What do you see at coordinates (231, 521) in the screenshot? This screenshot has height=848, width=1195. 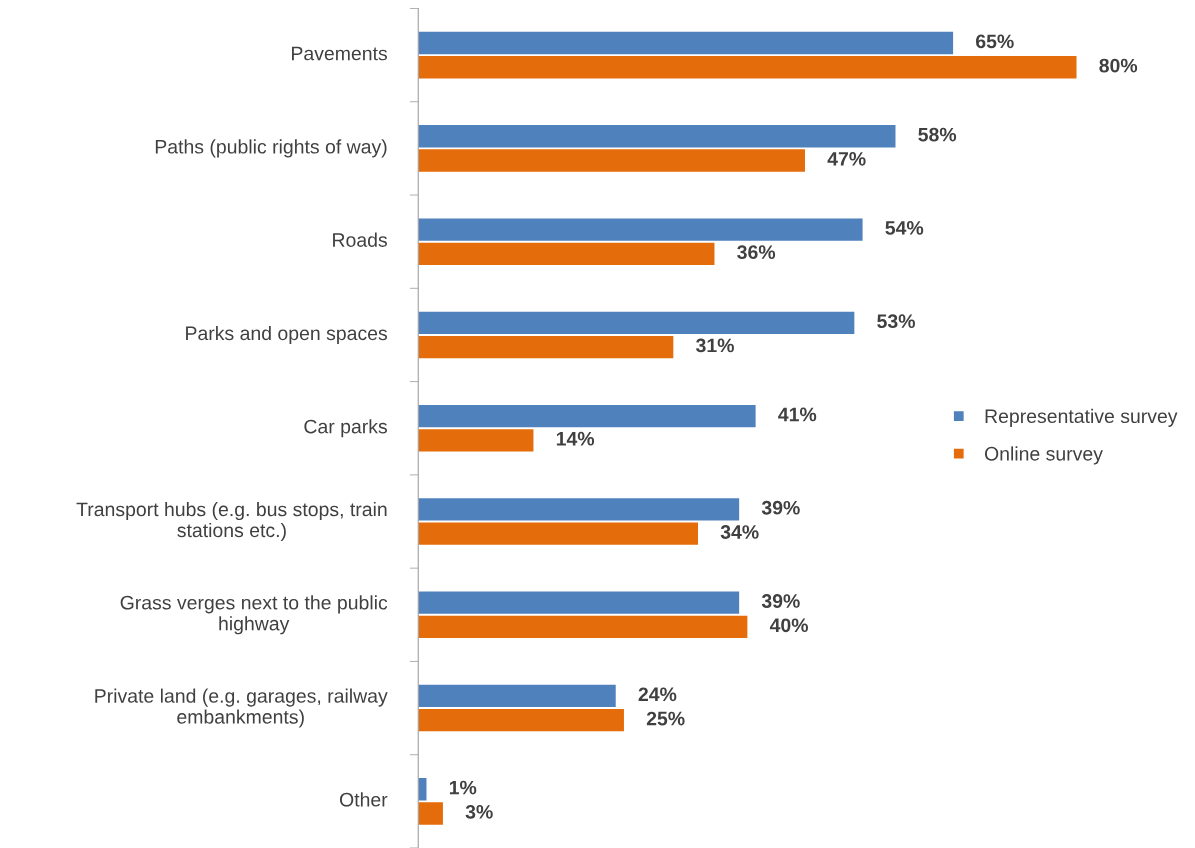 I see `y-tick-label: Transport hubs (e.g. bus stops, train stations etc.)` at bounding box center [231, 521].